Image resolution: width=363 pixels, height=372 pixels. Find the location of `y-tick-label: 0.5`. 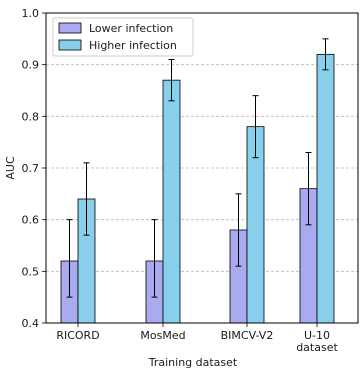

y-tick-label: 0.5 is located at coordinates (31, 271).